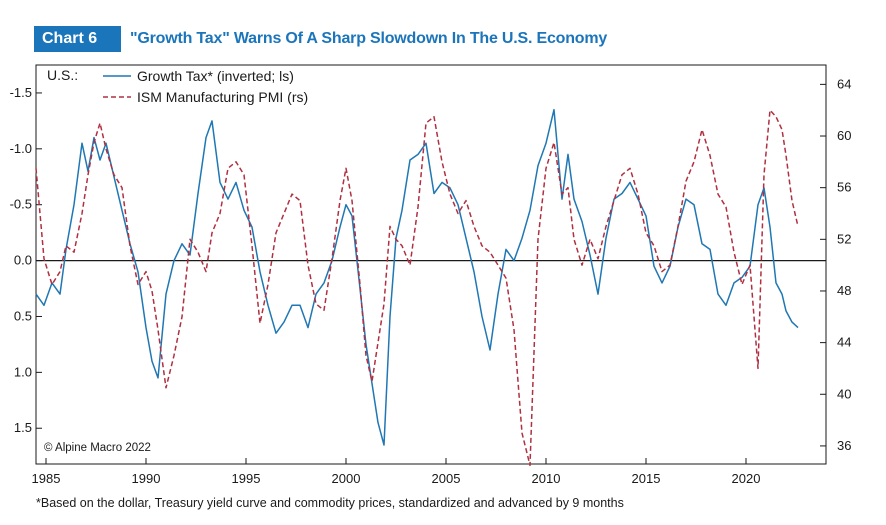 This screenshot has width=886, height=525. What do you see at coordinates (23, 260) in the screenshot?
I see `left-tick-label: 0.0` at bounding box center [23, 260].